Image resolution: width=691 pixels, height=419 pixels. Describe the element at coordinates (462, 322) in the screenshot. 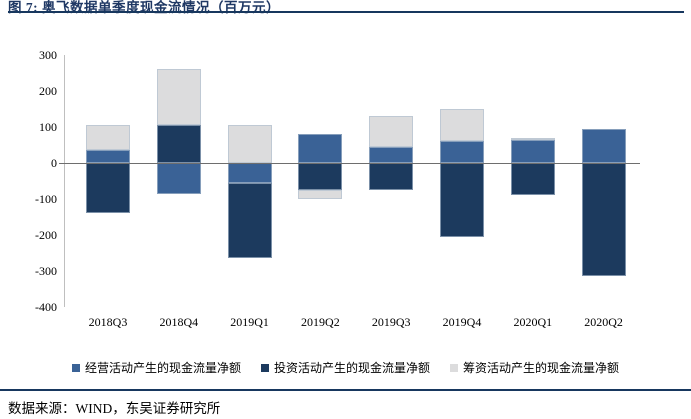

I see `x-axis-label: 2019Q4` at that location.